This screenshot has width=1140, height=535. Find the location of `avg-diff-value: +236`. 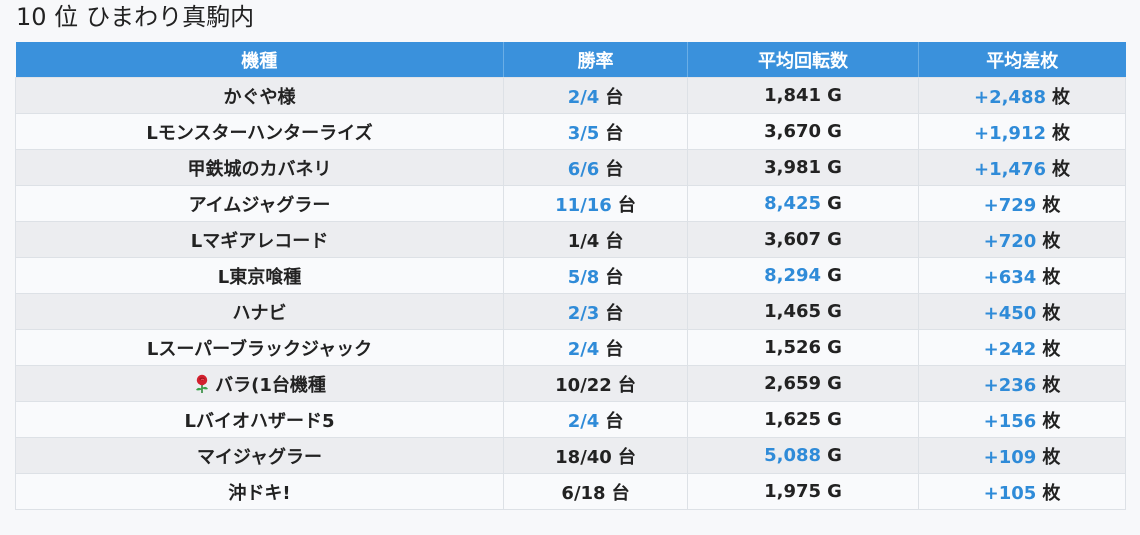

avg-diff-value: +236 is located at coordinates (1010, 385).